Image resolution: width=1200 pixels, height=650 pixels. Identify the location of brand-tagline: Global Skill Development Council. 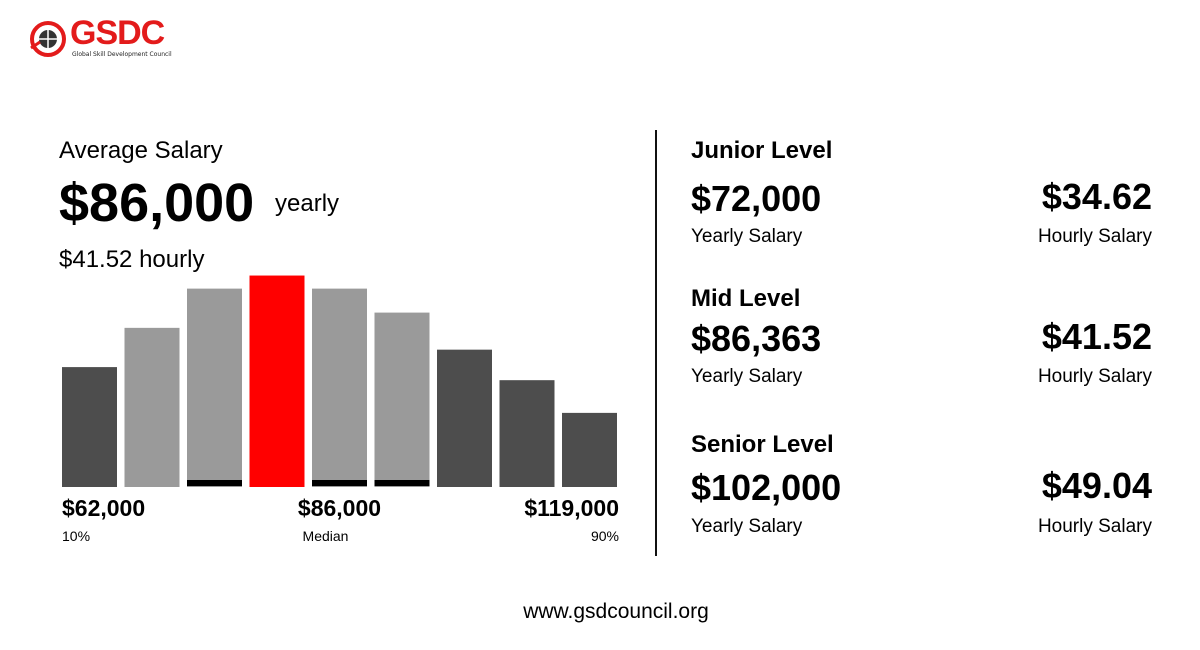
(122, 54).